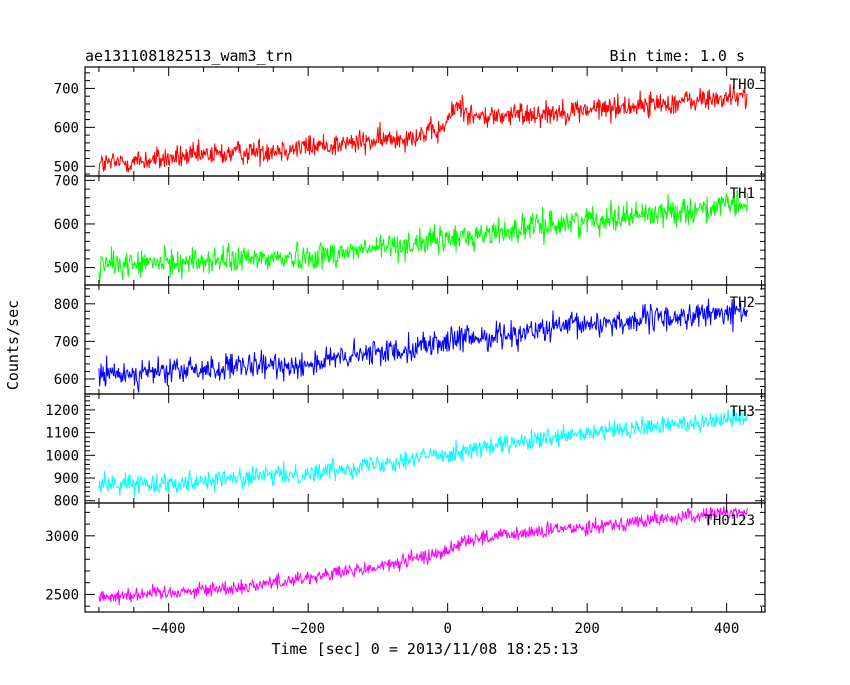 Image resolution: width=850 pixels, height=685 pixels. What do you see at coordinates (13, 345) in the screenshot?
I see `y-axis-label: Counts/sec` at bounding box center [13, 345].